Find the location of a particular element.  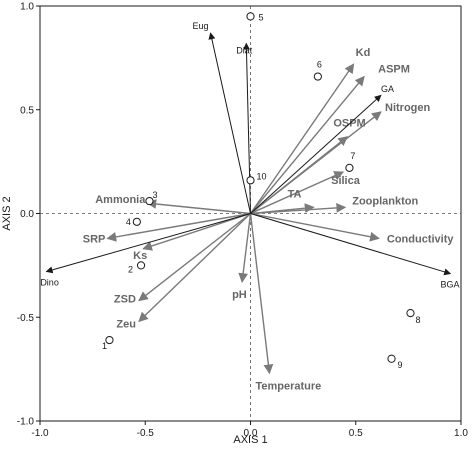

taxa-arrow-label: BGA is located at coordinates (449, 285).